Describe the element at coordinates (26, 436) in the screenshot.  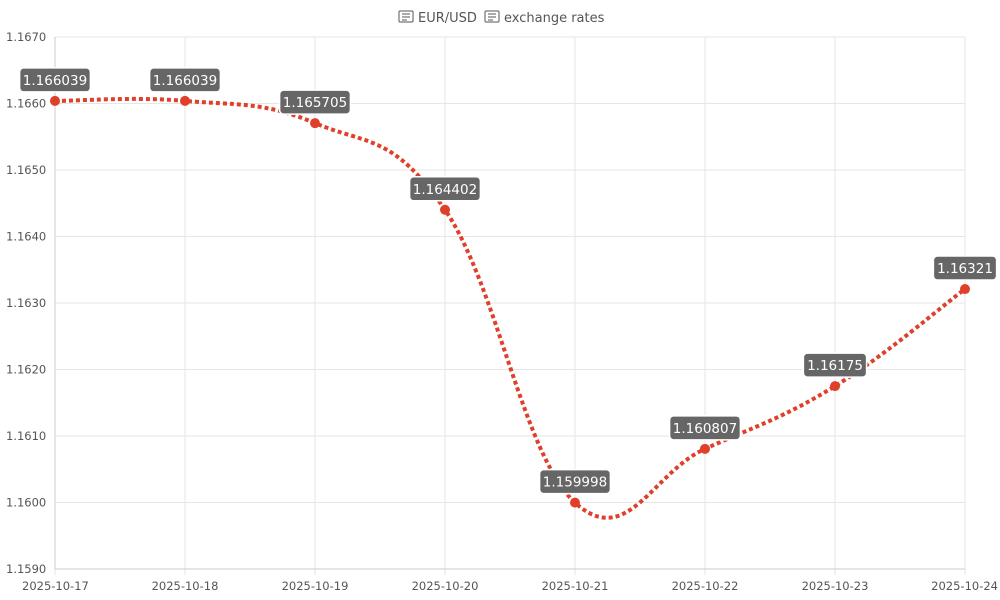
I see `y-tick-label: 1.1610` at that location.